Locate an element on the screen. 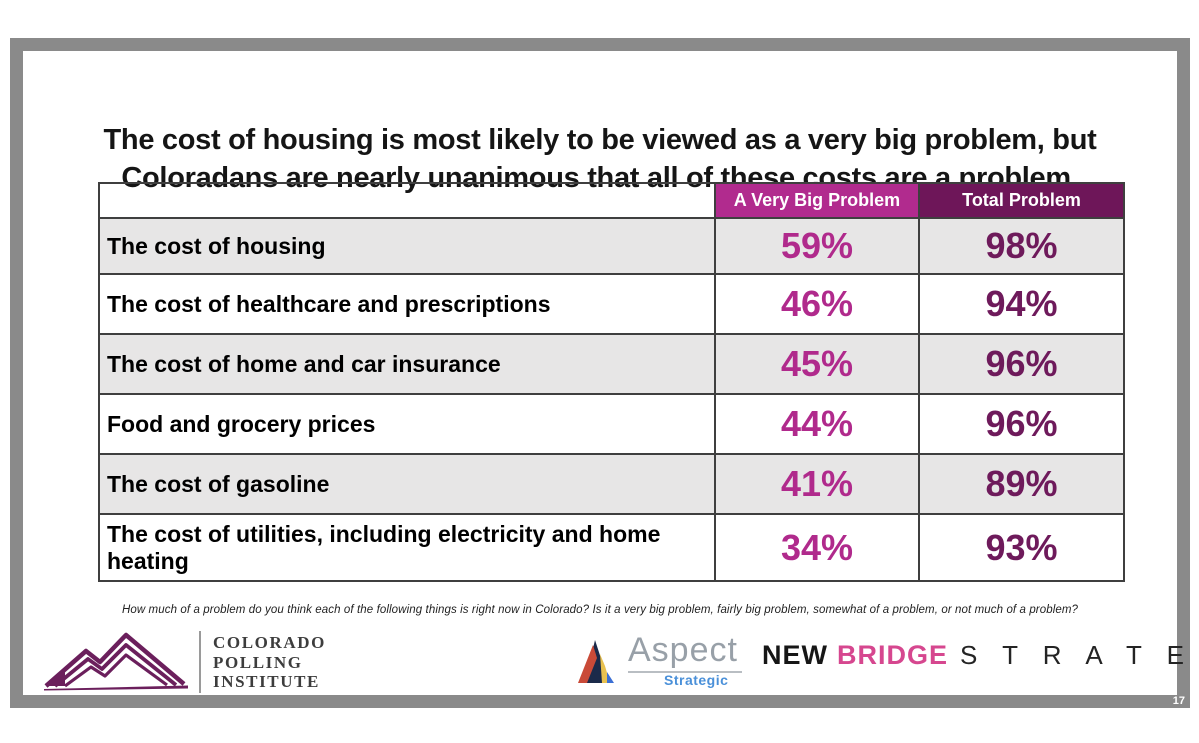  cpi-wordmark-line1: COLORADO is located at coordinates (269, 642).